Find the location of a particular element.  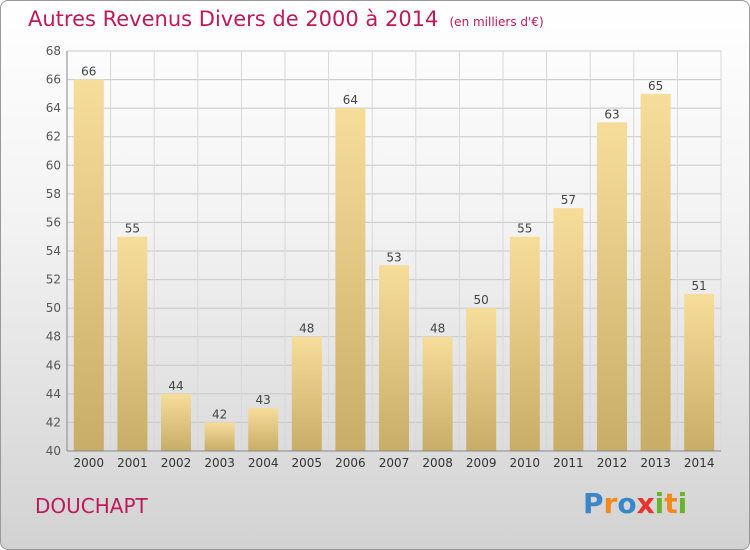

x-tick-label: 2013 is located at coordinates (655, 463).